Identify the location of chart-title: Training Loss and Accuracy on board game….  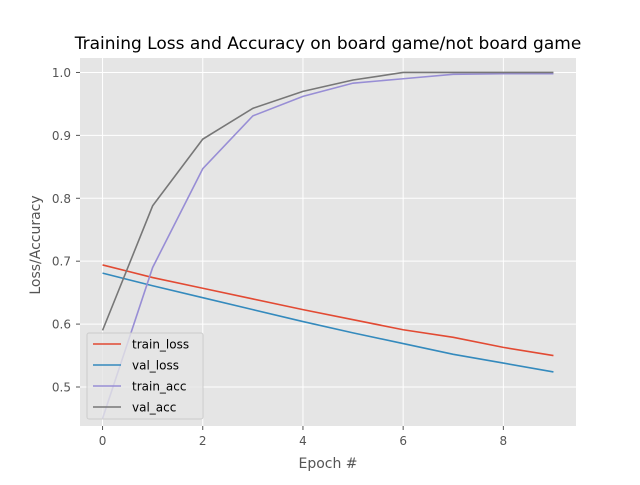
(328, 44).